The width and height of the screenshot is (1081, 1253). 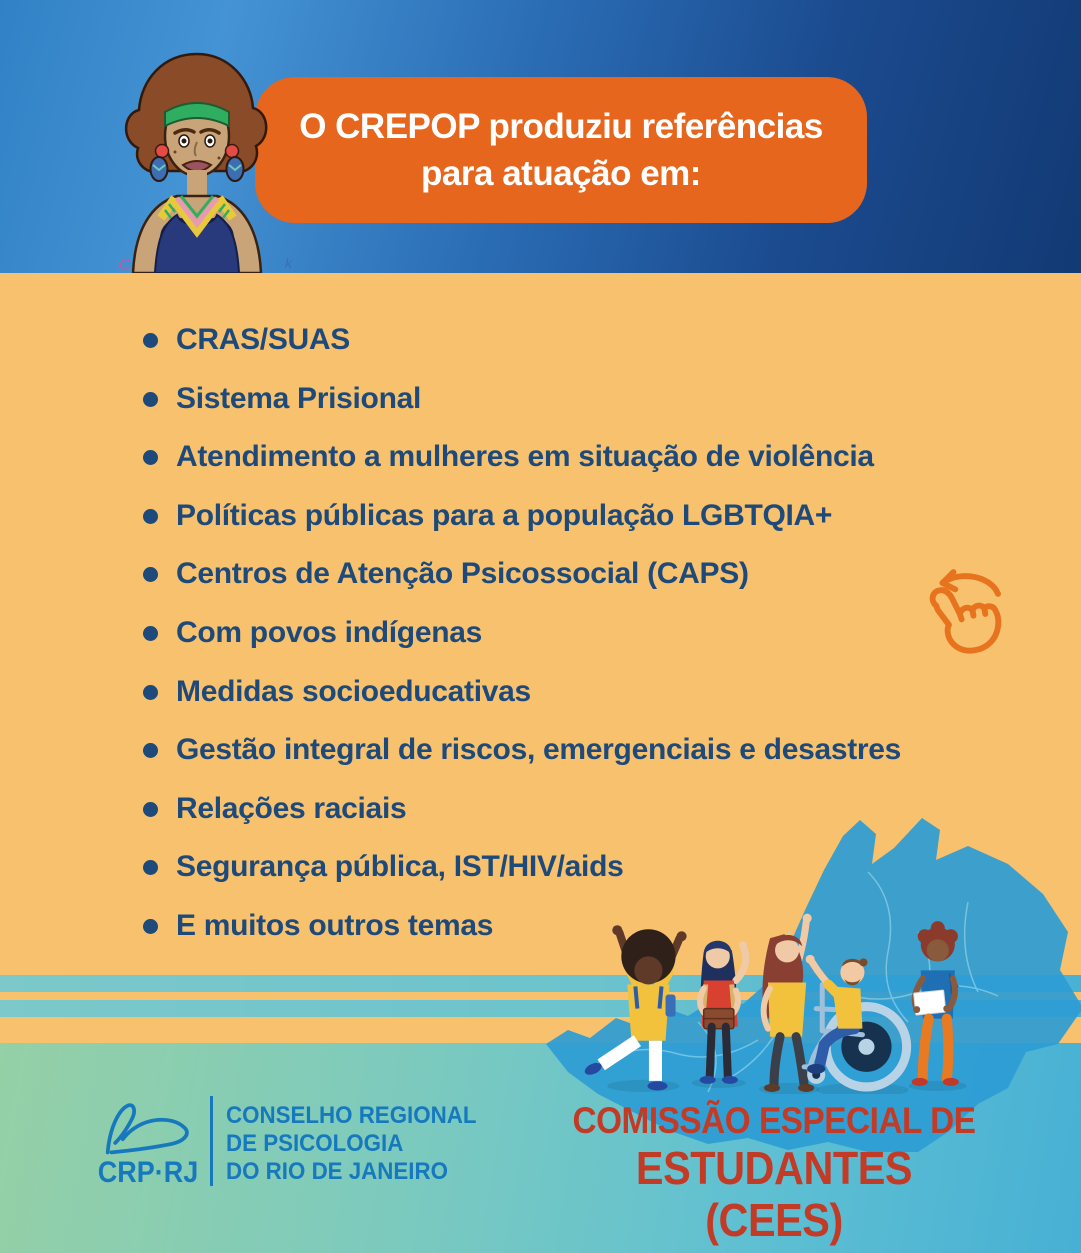 What do you see at coordinates (125, 265) in the screenshot?
I see `signature-mark-left: C` at bounding box center [125, 265].